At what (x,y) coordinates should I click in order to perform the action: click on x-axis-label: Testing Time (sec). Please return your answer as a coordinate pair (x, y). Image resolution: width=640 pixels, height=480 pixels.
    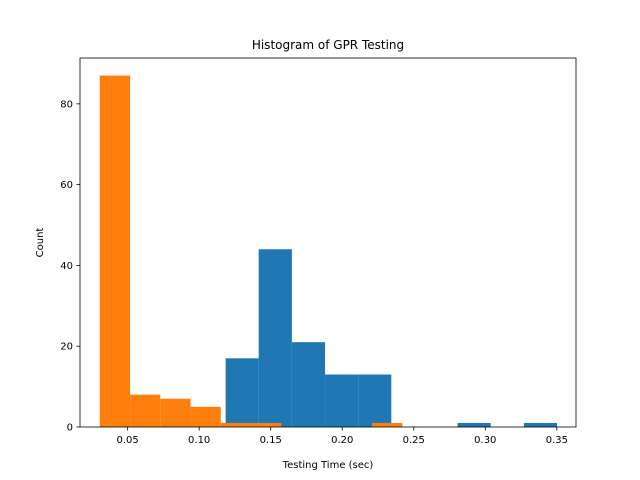
    Looking at the image, I should click on (328, 465).